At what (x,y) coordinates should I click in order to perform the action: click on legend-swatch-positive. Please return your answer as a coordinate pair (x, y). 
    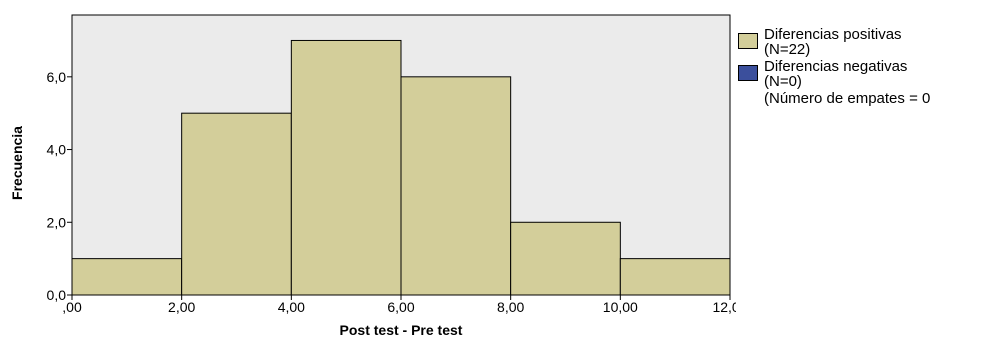
    Looking at the image, I should click on (748, 41).